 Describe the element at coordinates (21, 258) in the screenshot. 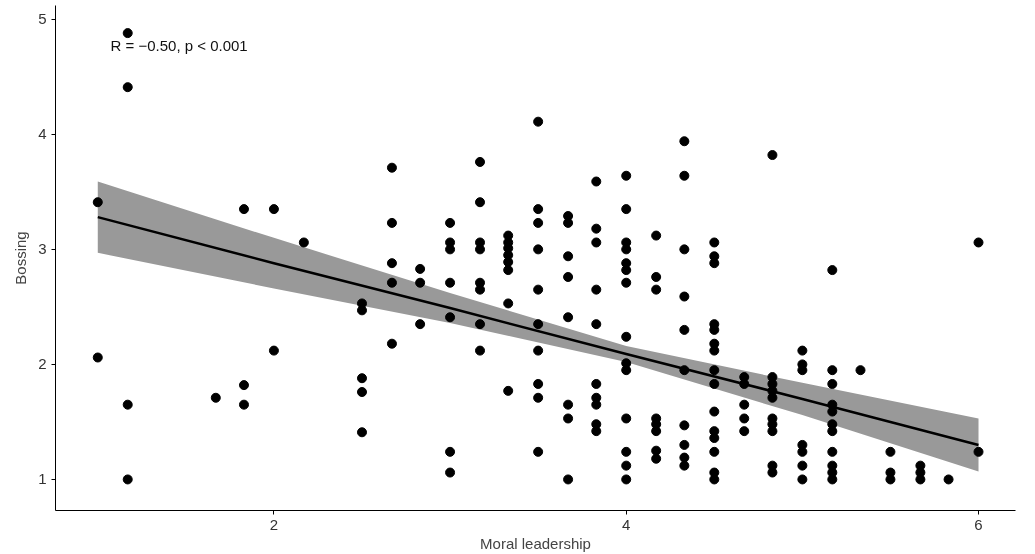

I see `y-axis-title: Bossing` at that location.